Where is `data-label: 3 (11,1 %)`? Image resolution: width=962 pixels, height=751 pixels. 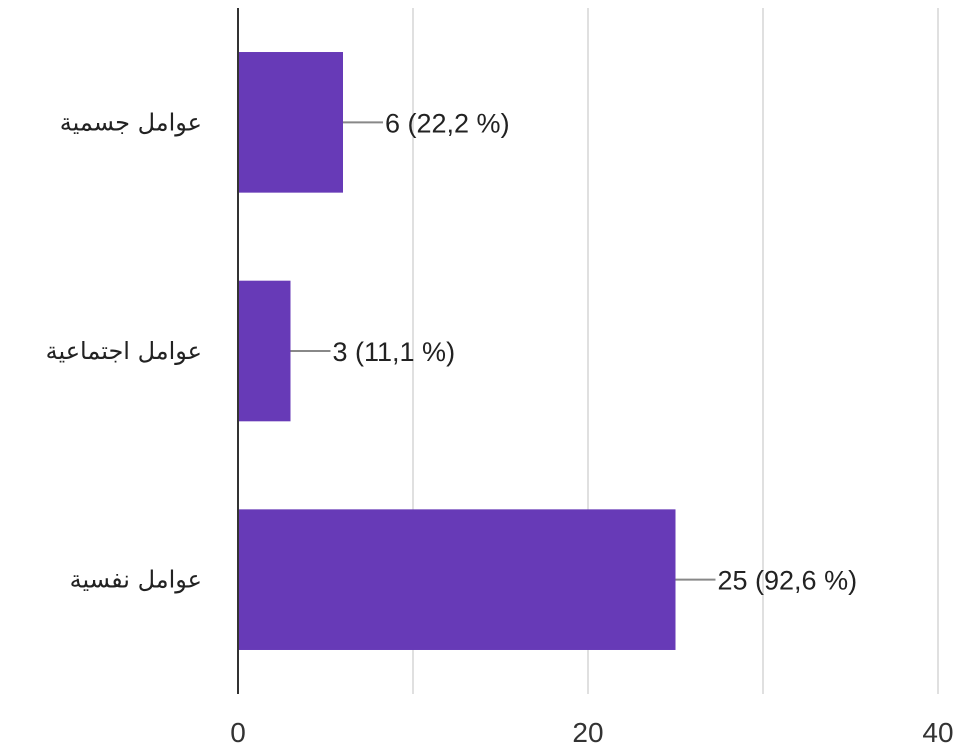 data-label: 3 (11,1 %) is located at coordinates (394, 352).